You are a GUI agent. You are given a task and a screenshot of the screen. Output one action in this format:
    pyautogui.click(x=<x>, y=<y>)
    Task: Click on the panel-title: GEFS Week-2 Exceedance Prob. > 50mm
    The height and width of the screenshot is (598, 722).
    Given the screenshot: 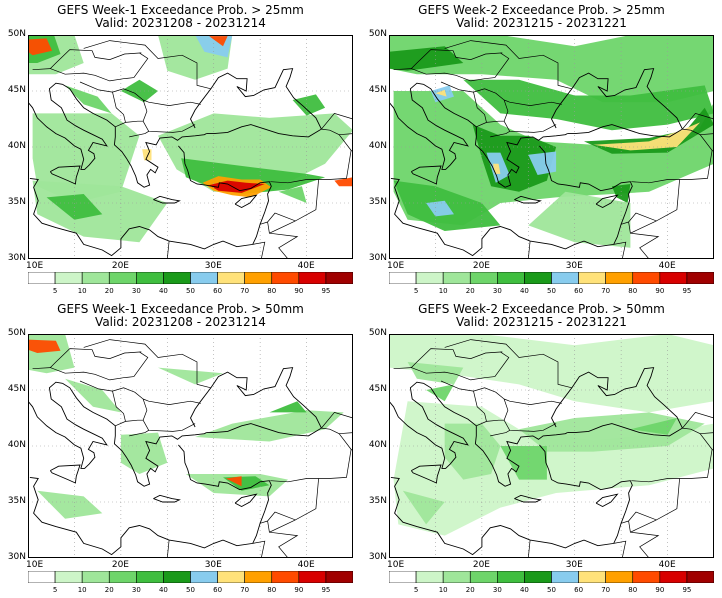 What is the action you would take?
    pyautogui.click(x=541, y=309)
    